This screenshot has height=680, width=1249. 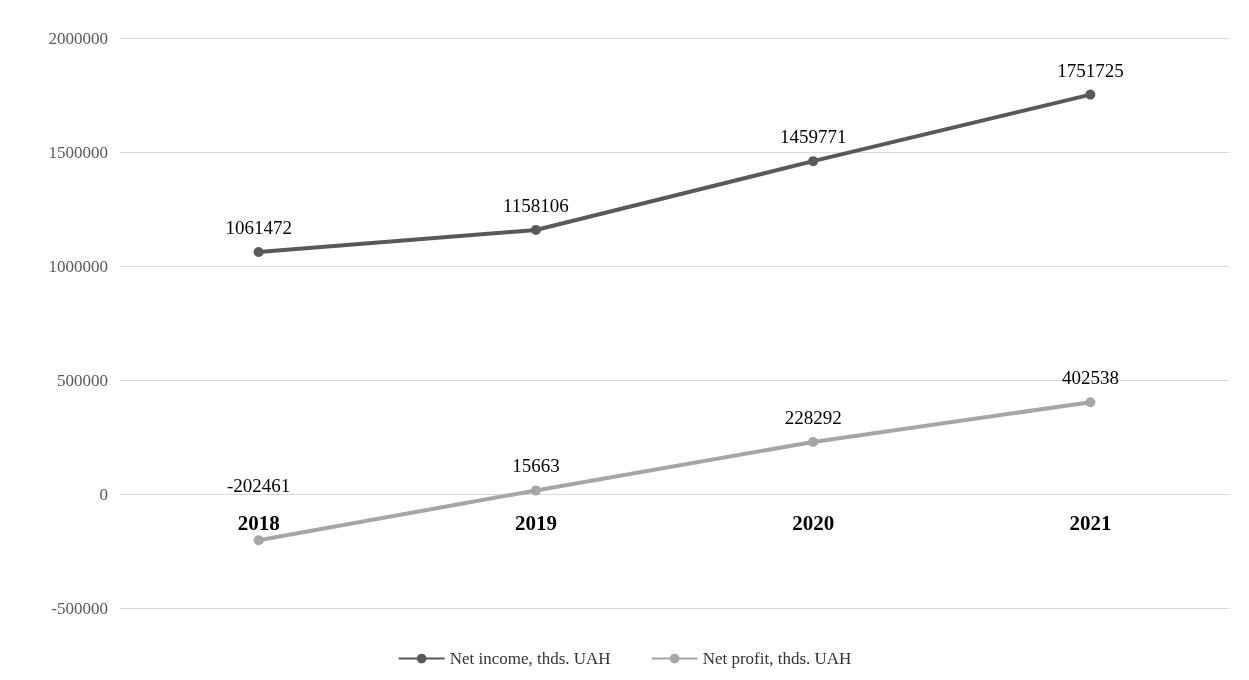 I want to click on data-label: 1158106, so click(x=535, y=205).